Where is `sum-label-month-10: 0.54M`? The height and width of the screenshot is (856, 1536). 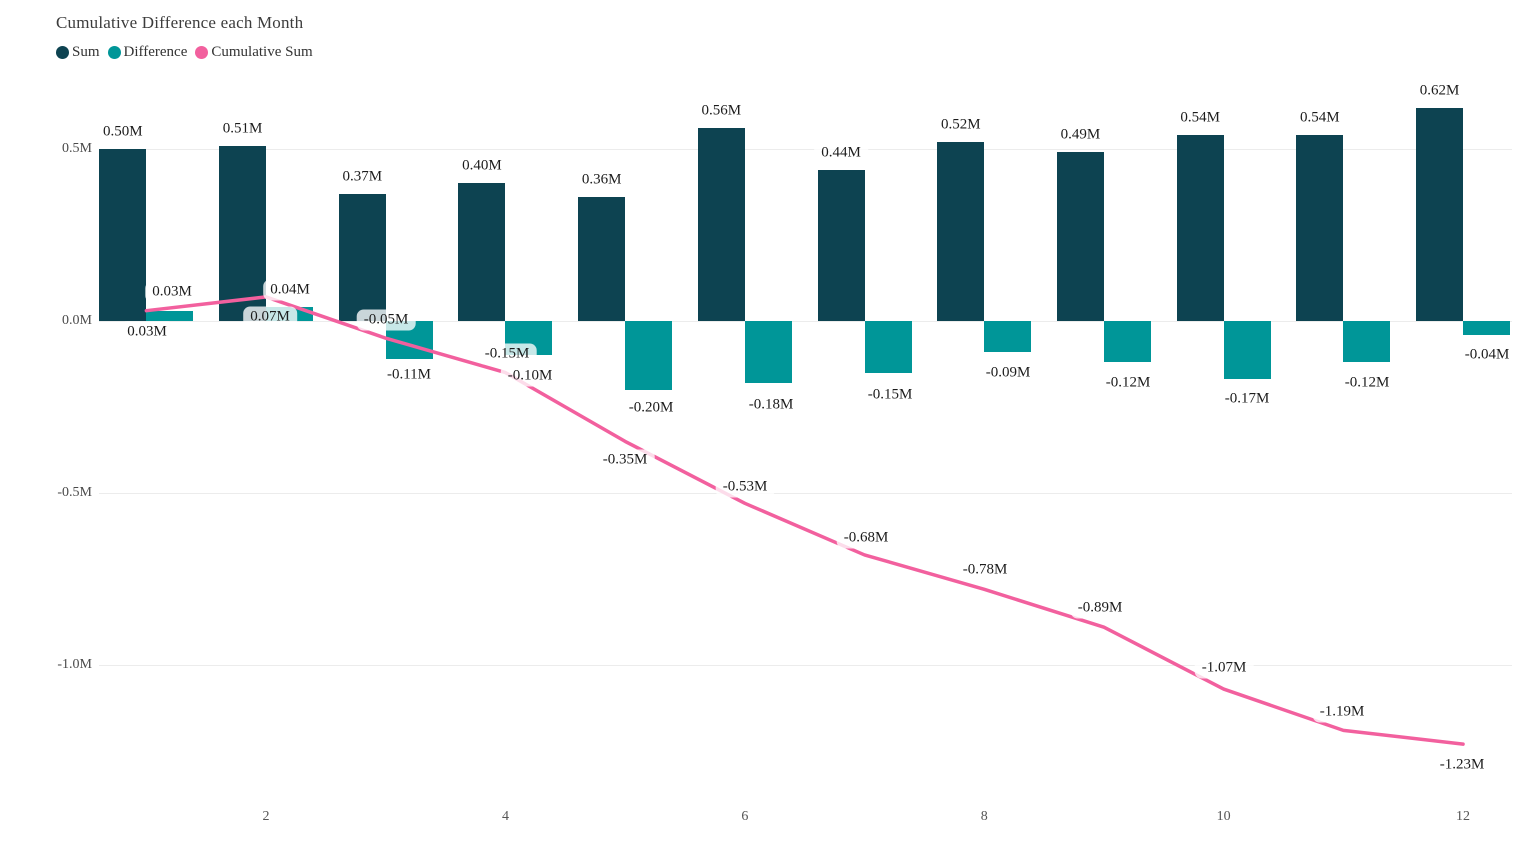 sum-label-month-10: 0.54M is located at coordinates (1200, 118).